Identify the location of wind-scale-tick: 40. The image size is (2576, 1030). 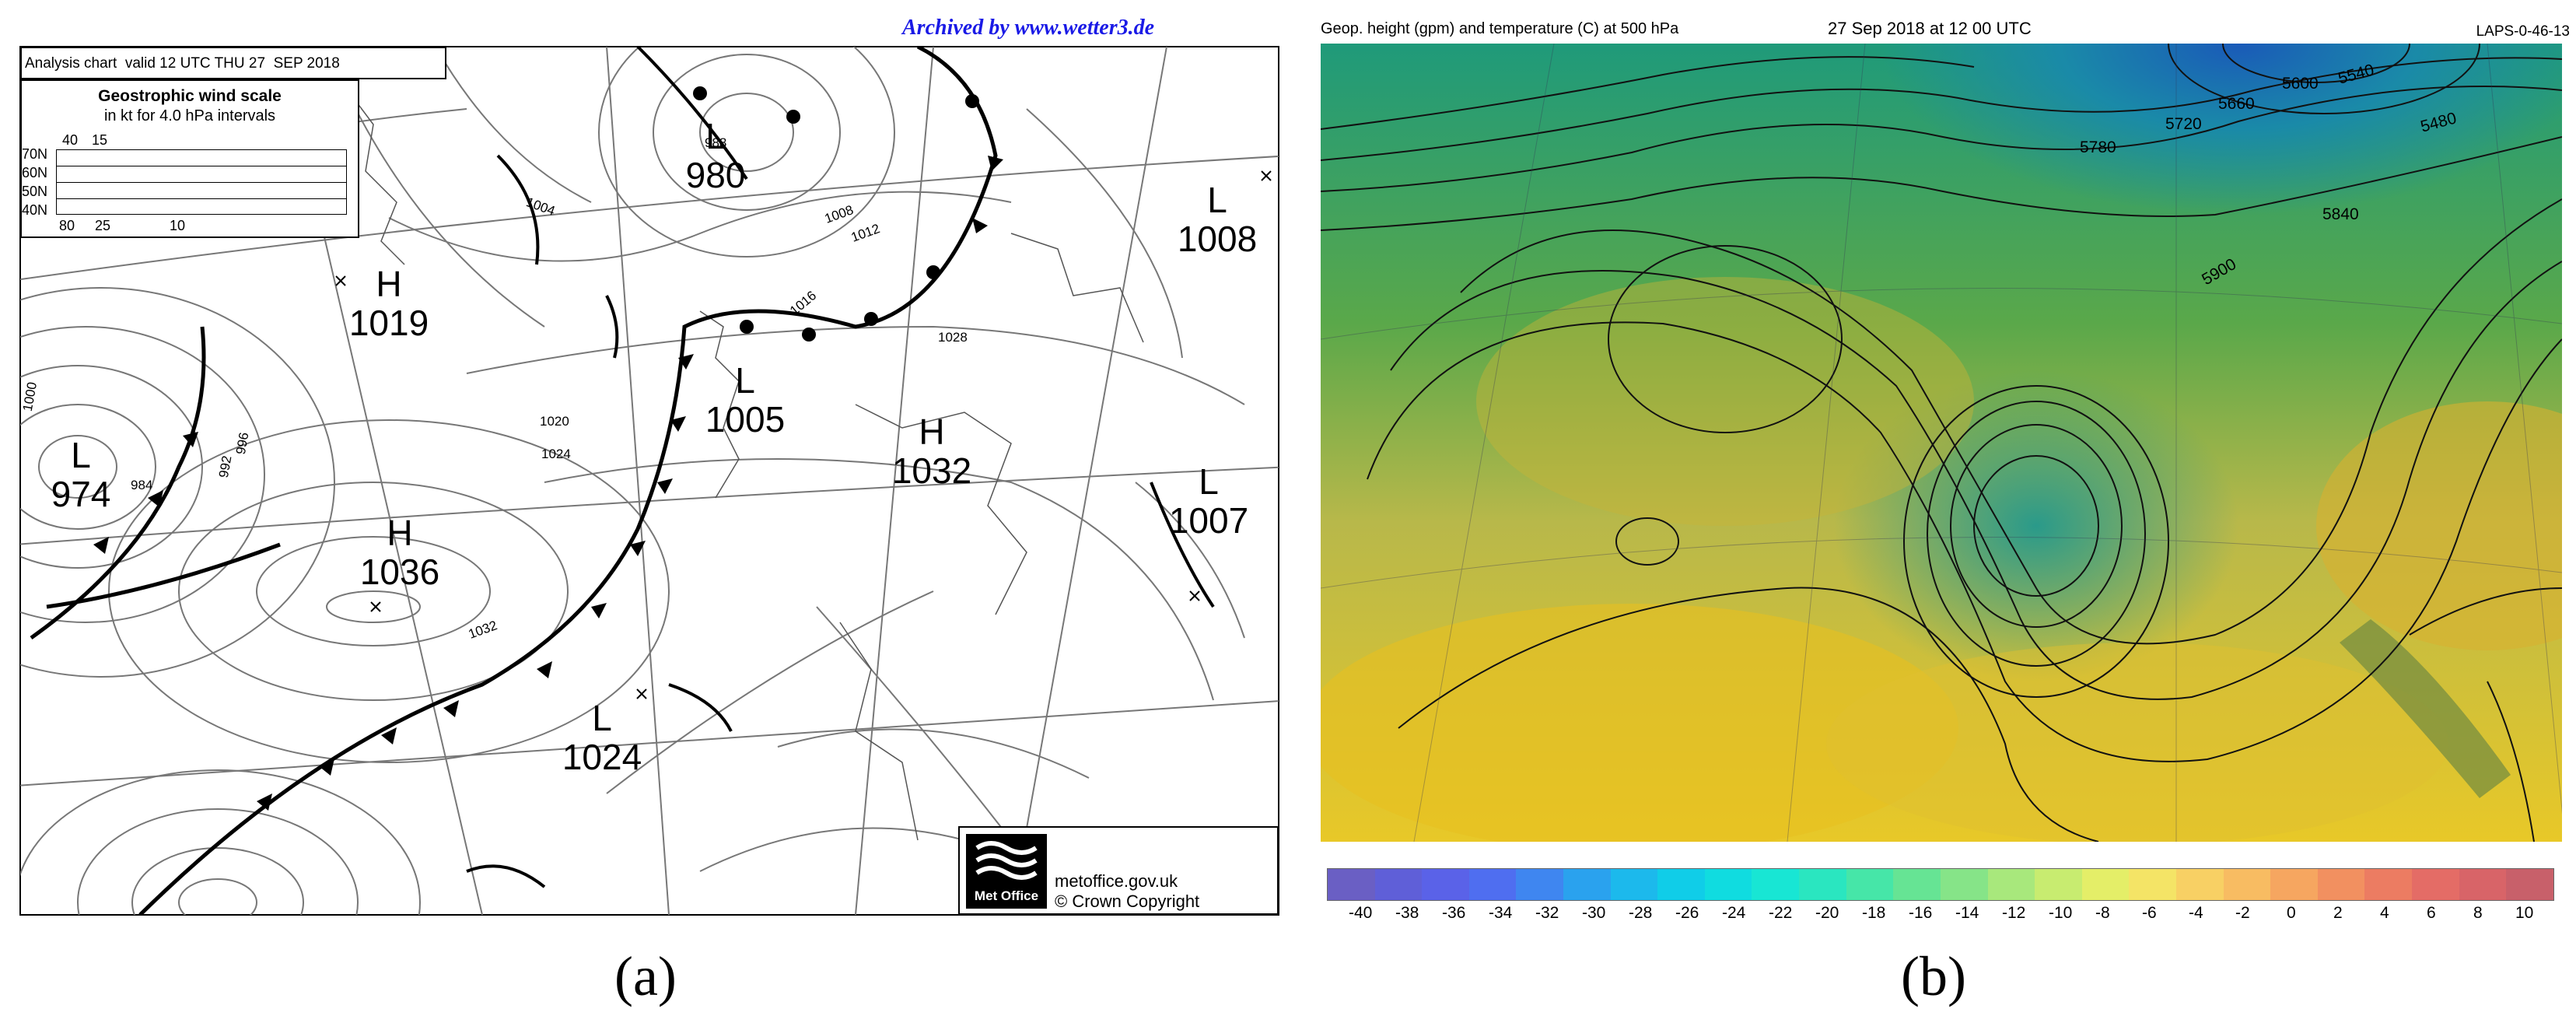
(71, 140).